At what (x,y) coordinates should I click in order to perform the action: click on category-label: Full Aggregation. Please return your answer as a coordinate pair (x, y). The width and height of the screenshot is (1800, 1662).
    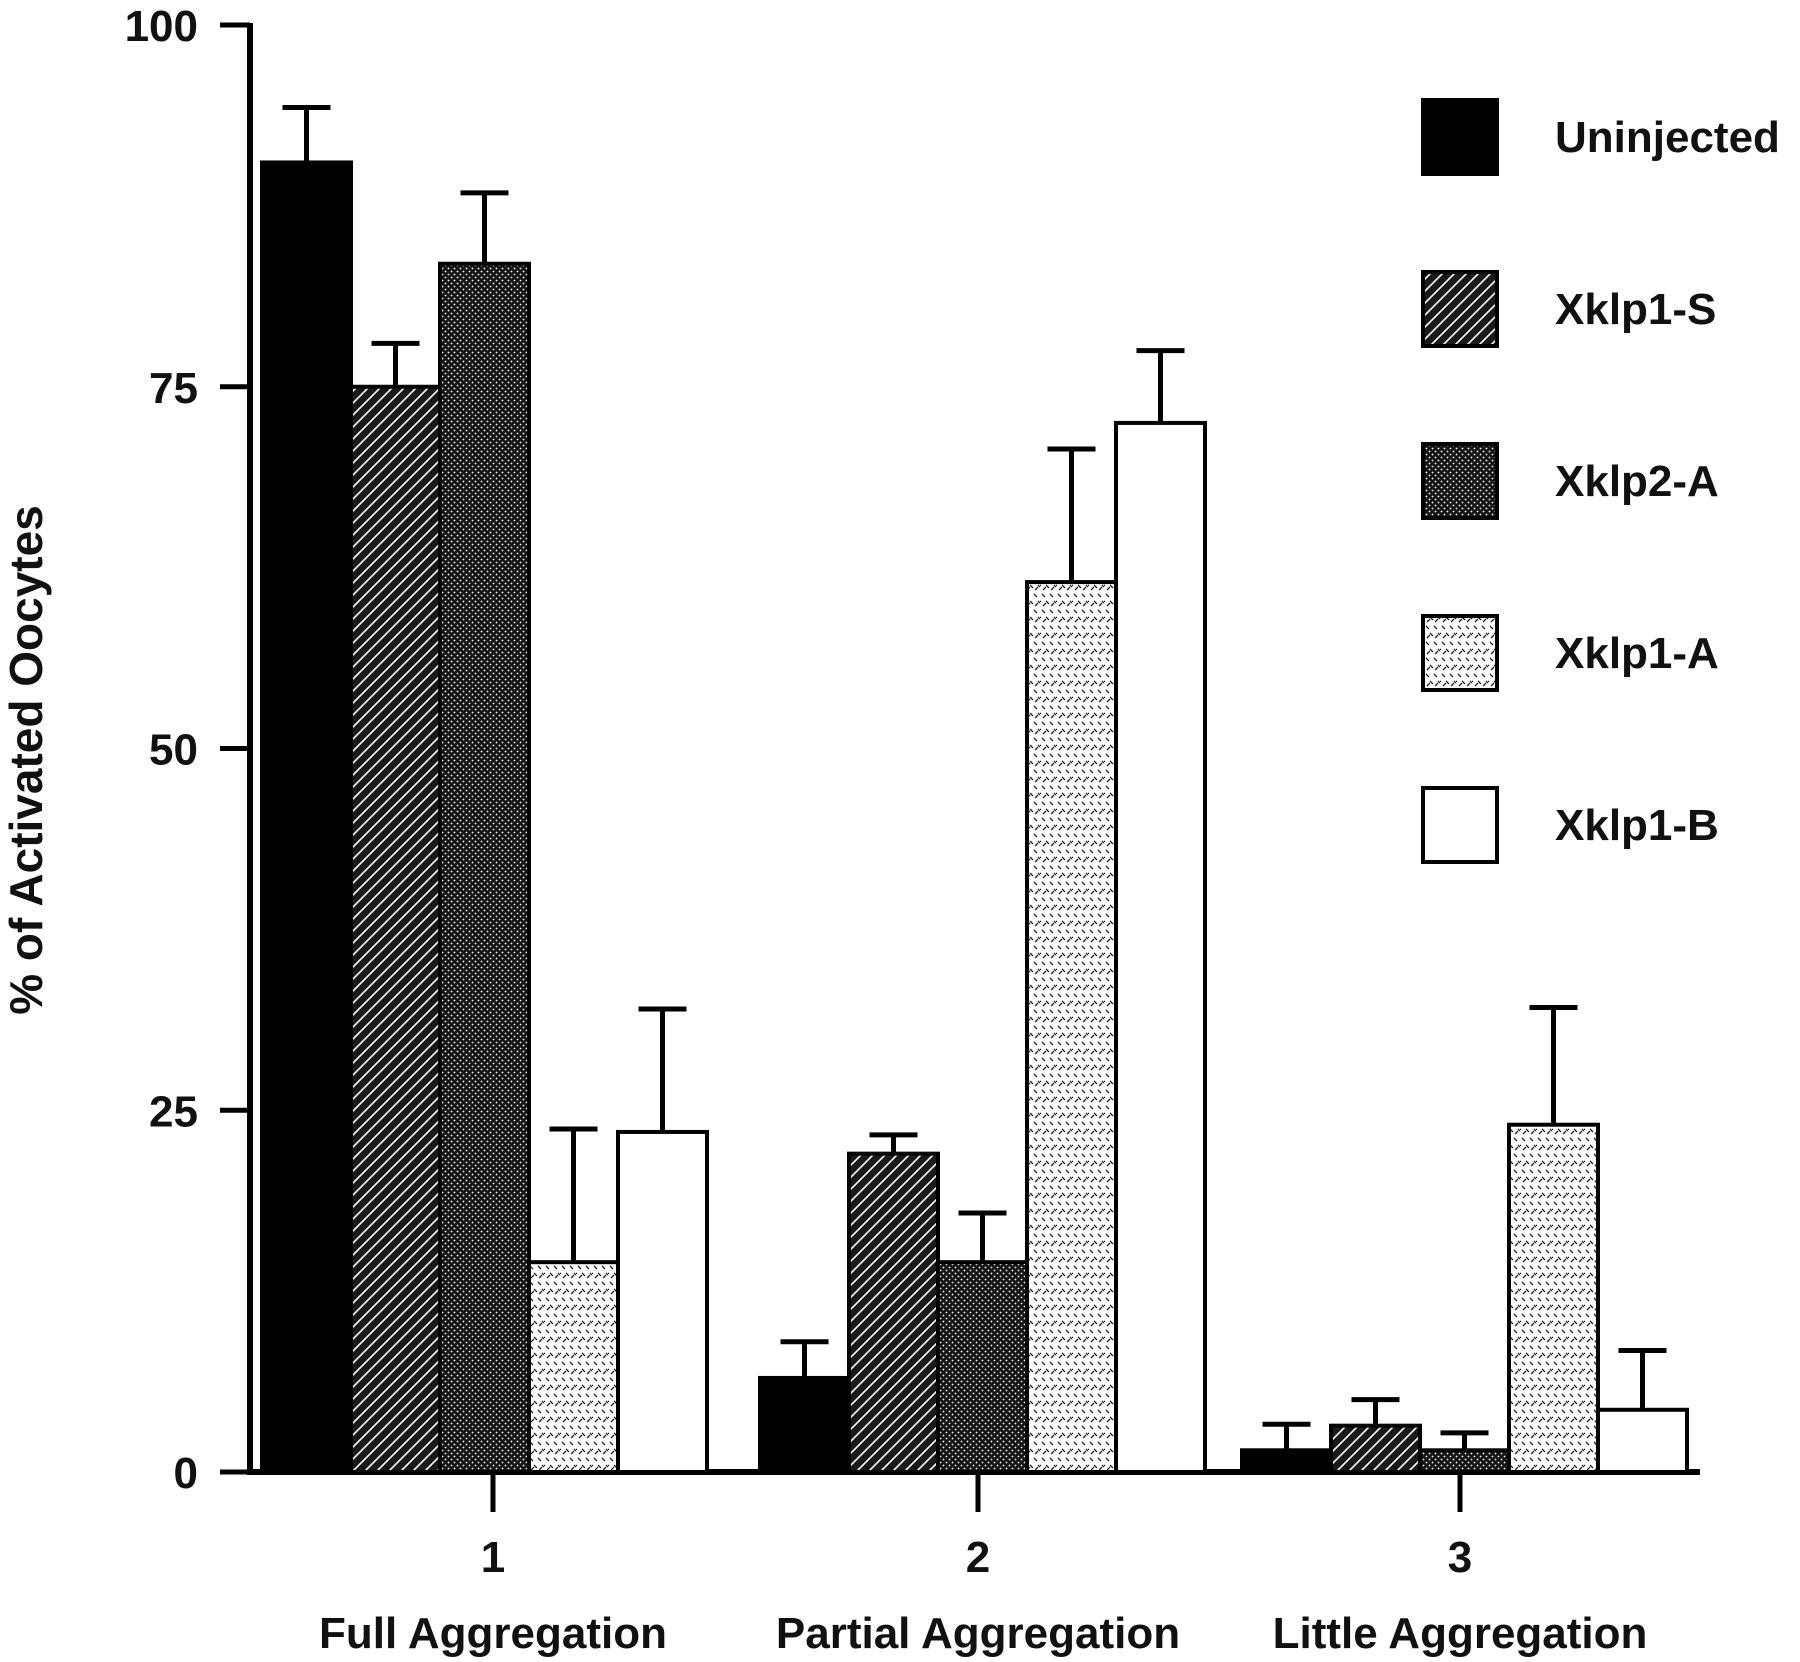
    Looking at the image, I should click on (493, 1633).